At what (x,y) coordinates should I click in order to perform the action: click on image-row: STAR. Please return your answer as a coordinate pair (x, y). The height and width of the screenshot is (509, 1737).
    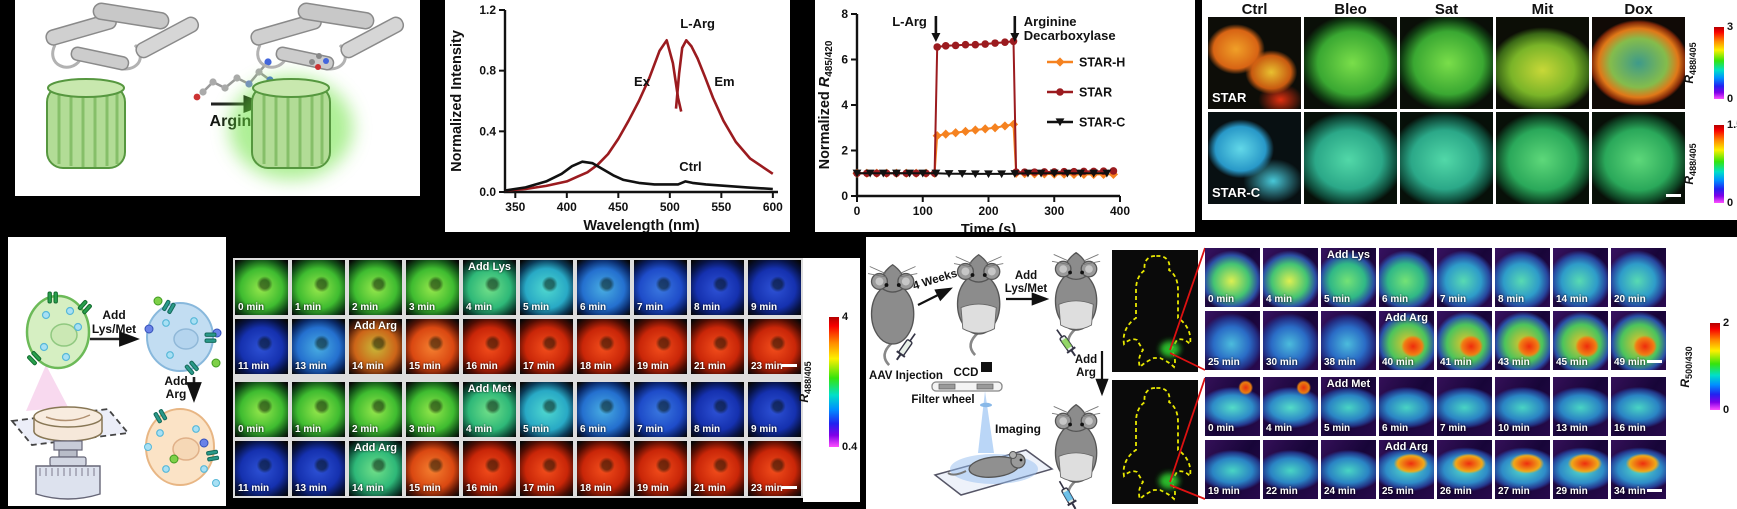
    Looking at the image, I should click on (1446, 63).